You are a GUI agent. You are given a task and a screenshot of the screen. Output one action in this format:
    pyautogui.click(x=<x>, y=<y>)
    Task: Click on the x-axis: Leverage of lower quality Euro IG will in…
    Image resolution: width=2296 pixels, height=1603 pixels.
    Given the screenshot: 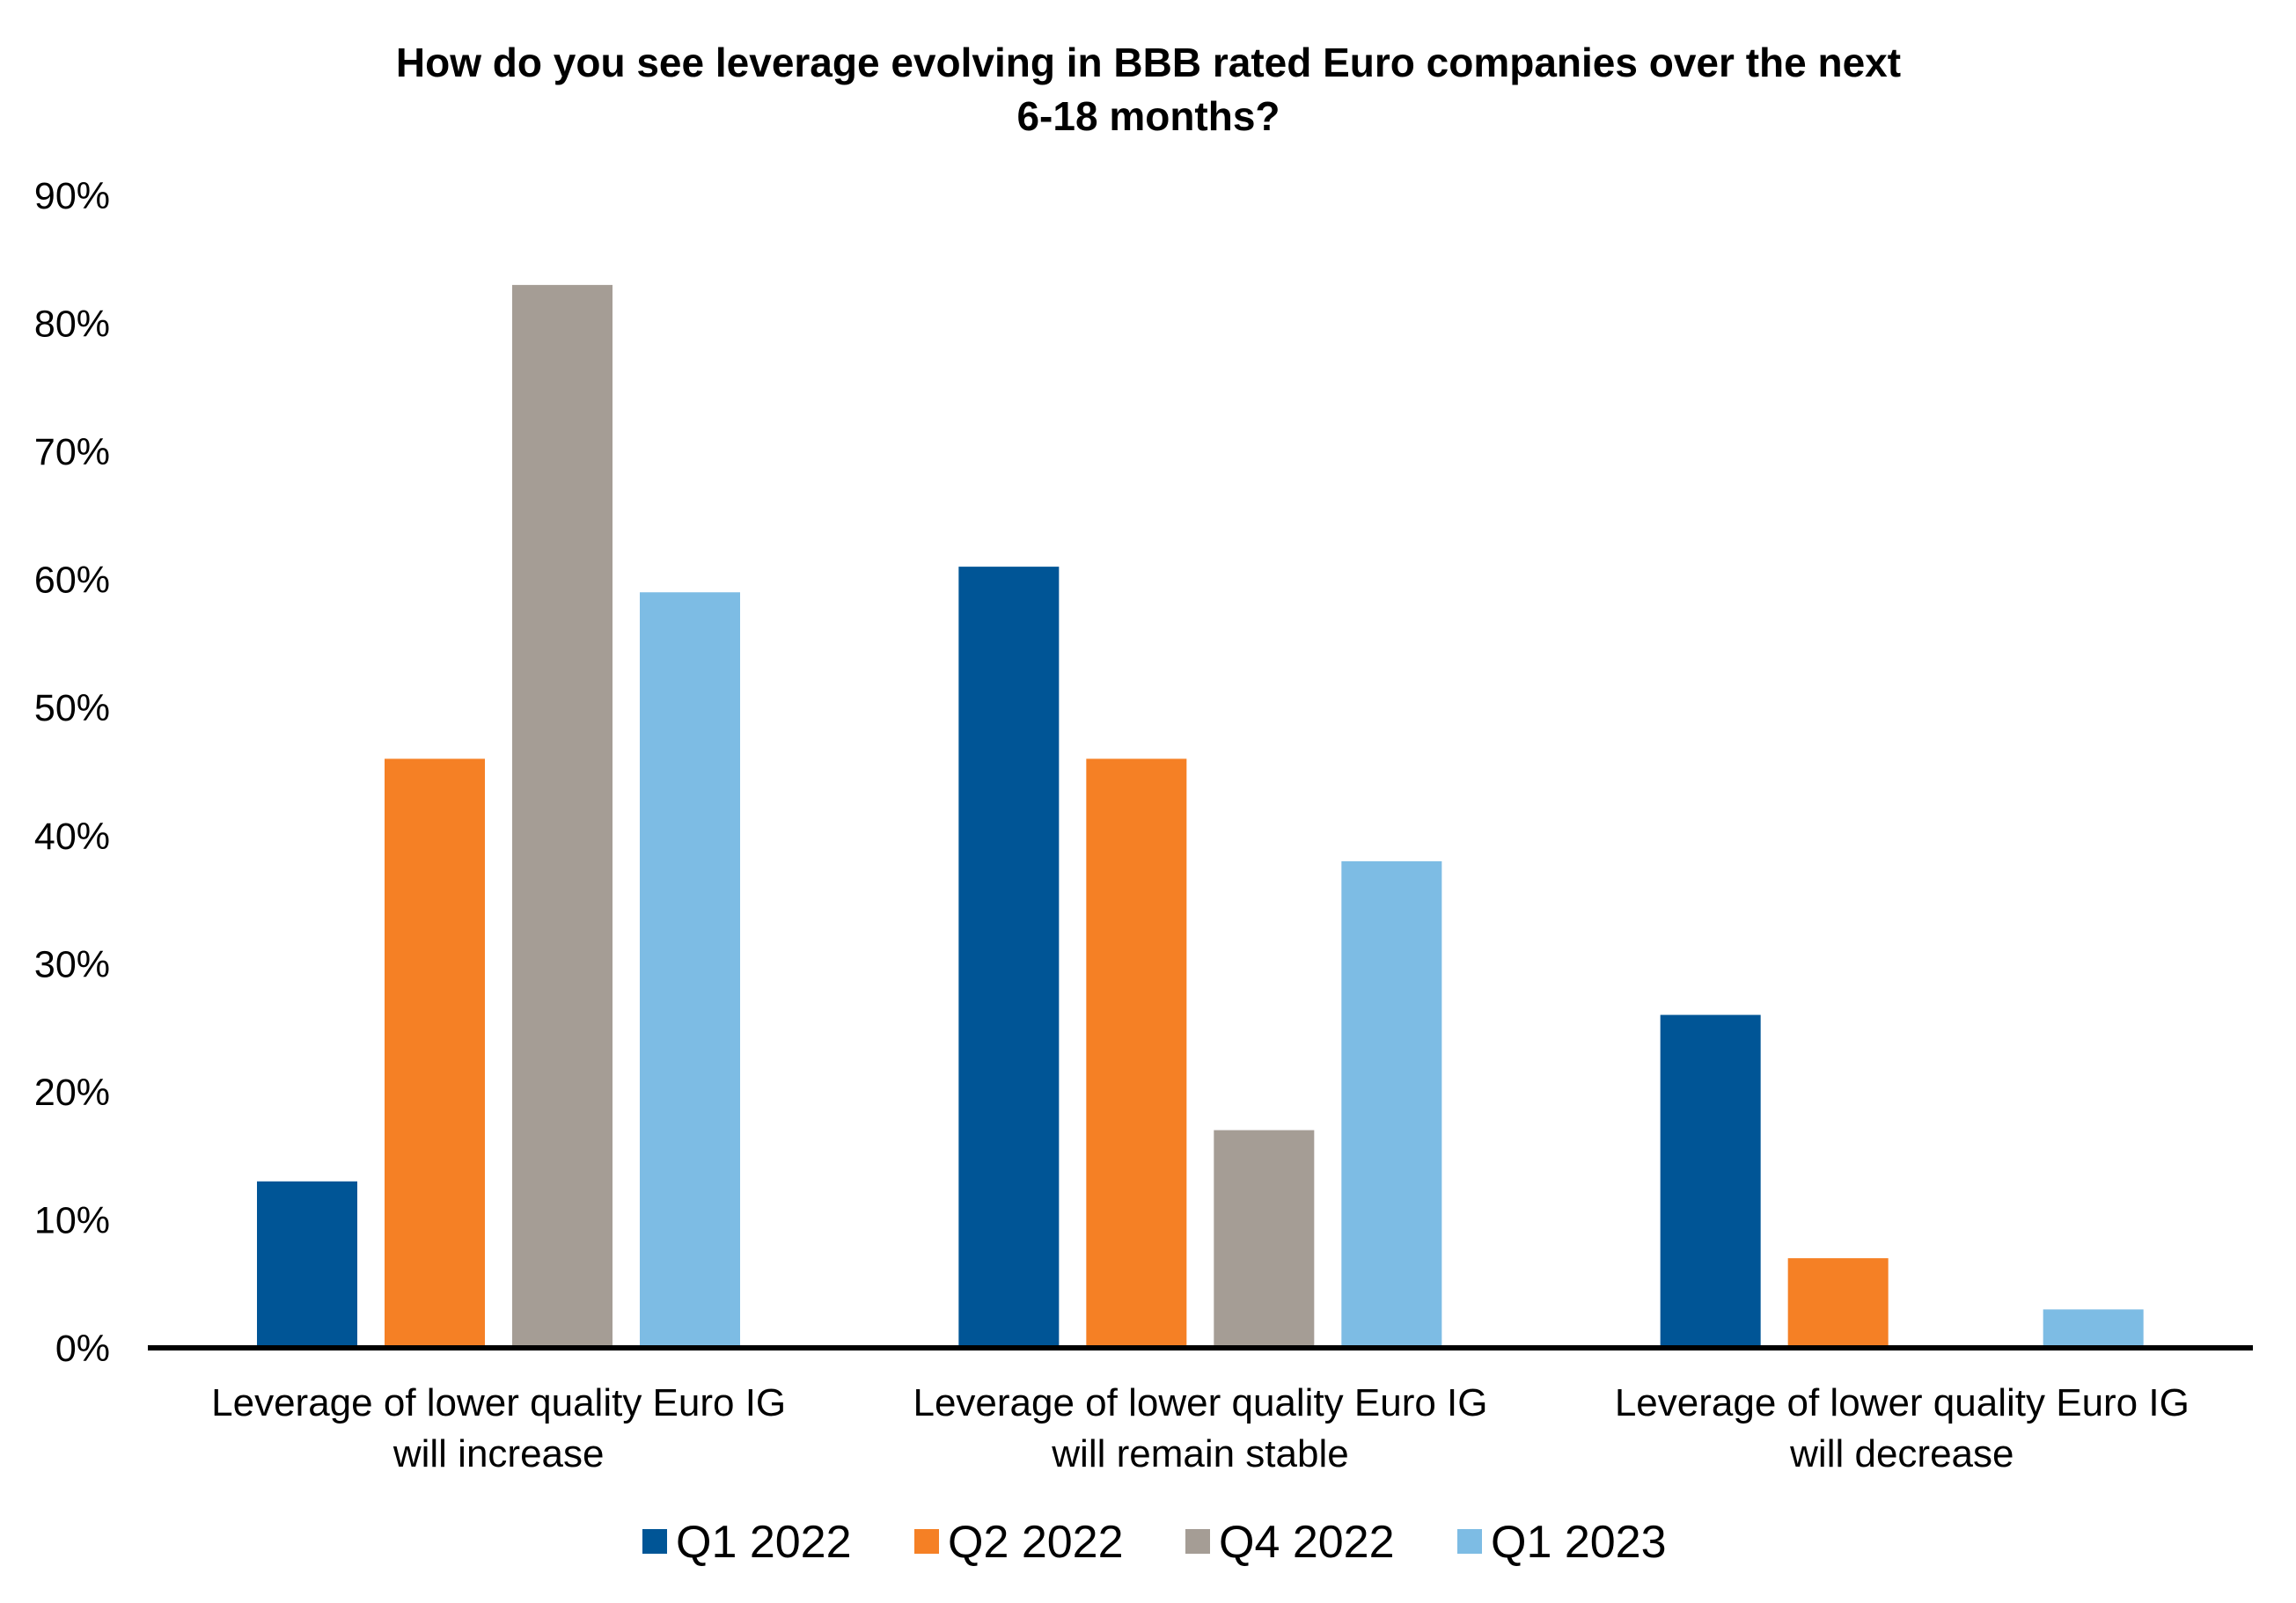 What is the action you would take?
    pyautogui.click(x=1200, y=1428)
    